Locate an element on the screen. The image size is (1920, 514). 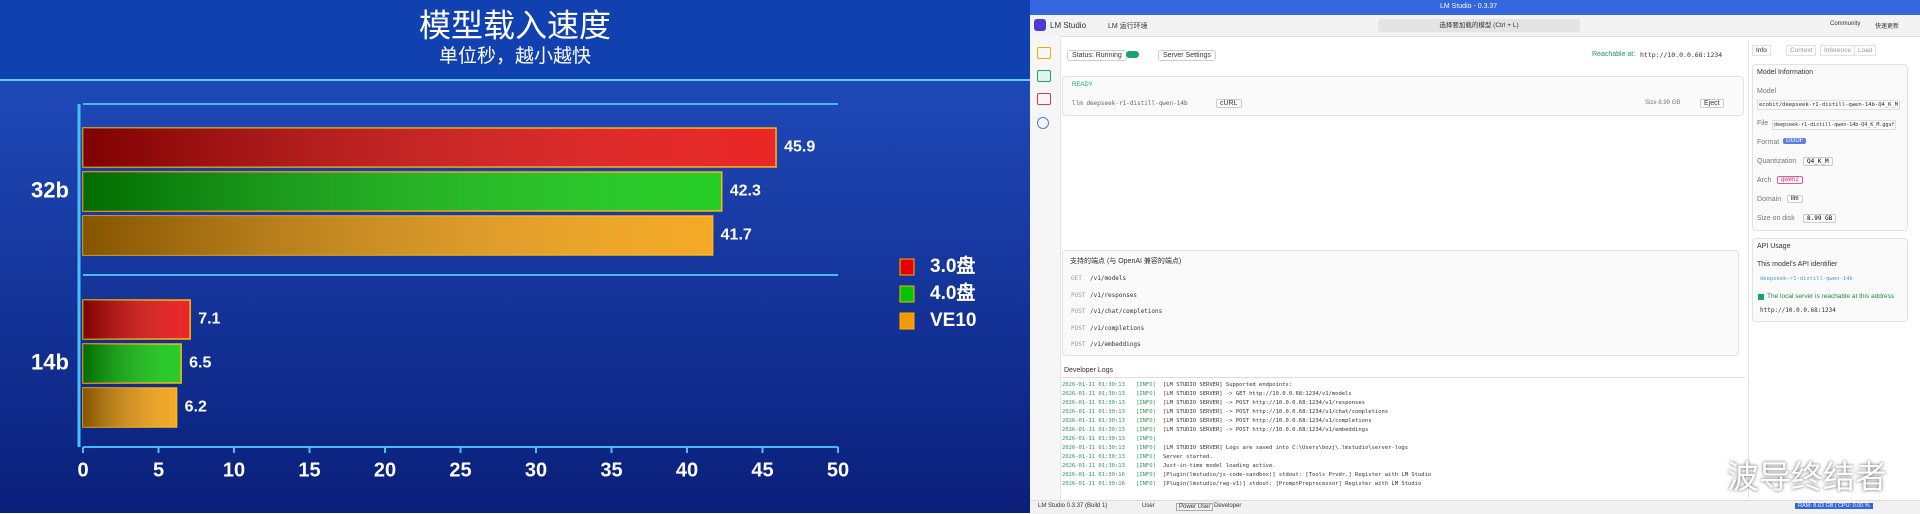
data-label: 45.9 is located at coordinates (799, 147).